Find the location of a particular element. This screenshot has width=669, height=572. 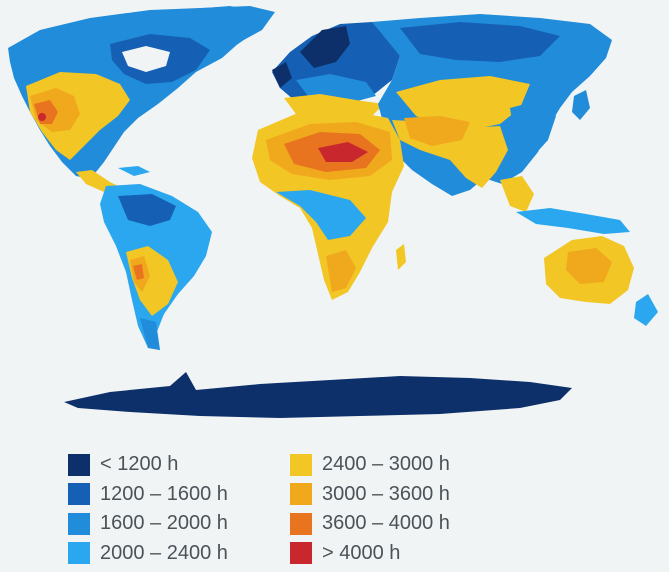

legend-label: 2000 – 2400 h is located at coordinates (164, 552).